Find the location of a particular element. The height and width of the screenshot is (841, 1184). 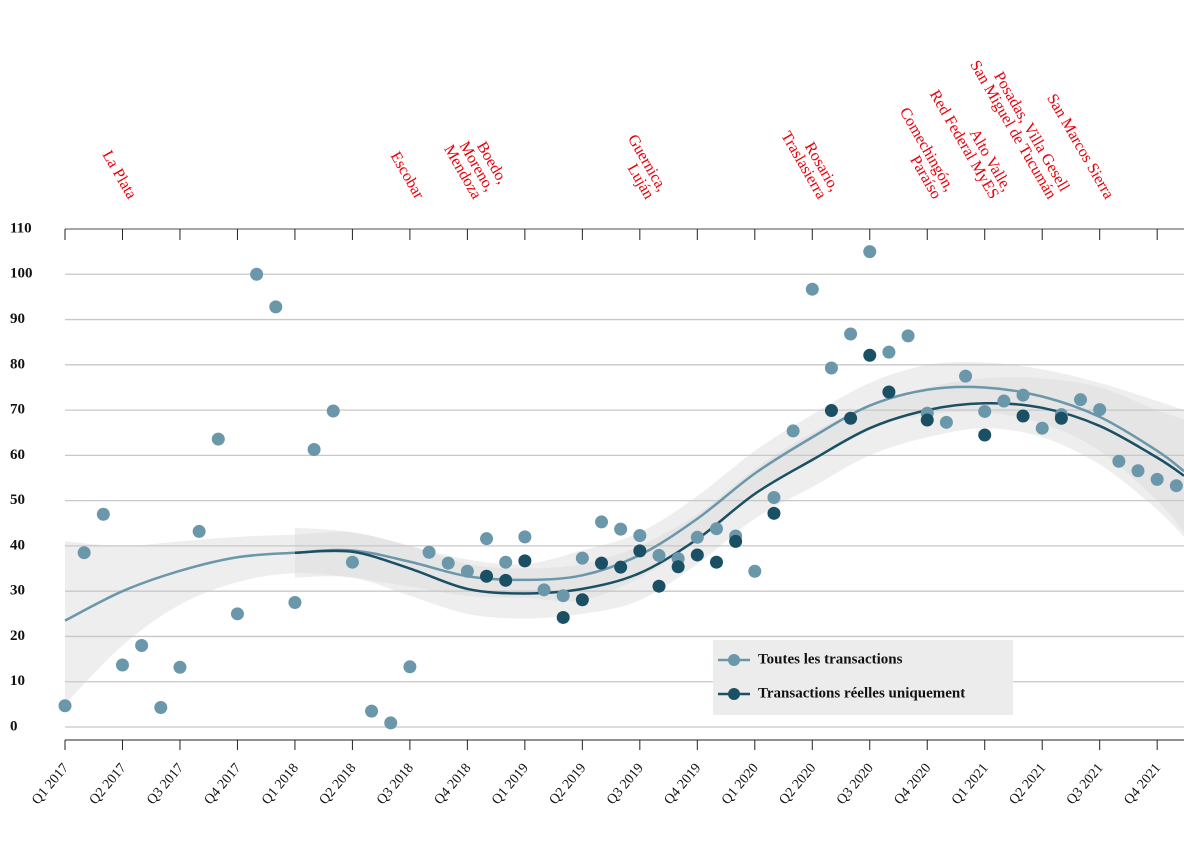

annotation: Rosario,Traslasierra is located at coordinates (809, 161).